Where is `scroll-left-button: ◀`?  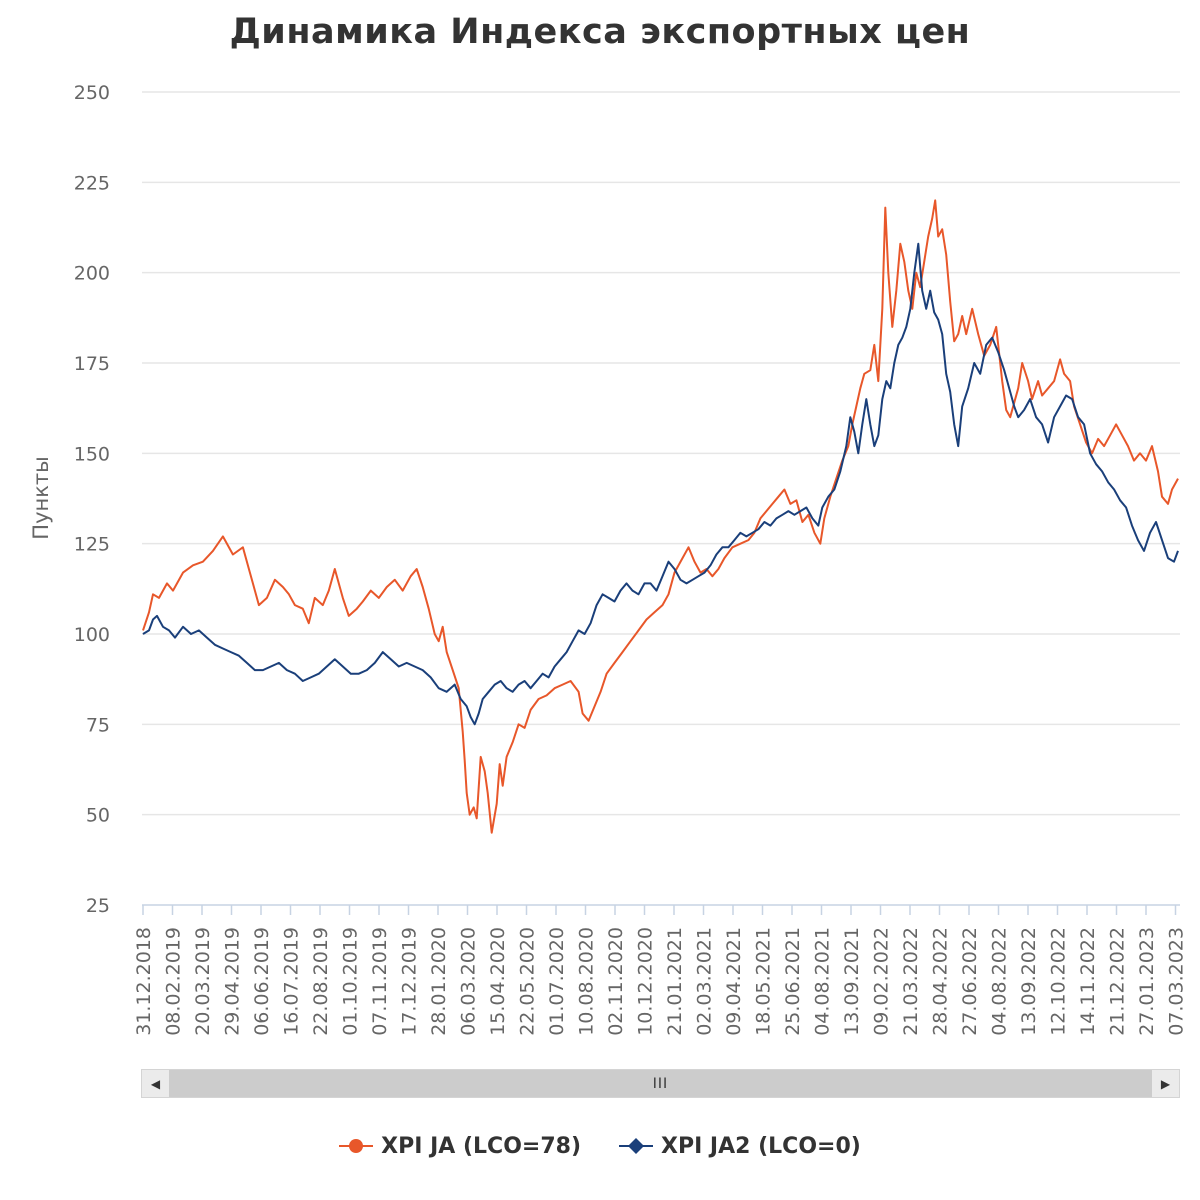 scroll-left-button: ◀ is located at coordinates (155, 1083).